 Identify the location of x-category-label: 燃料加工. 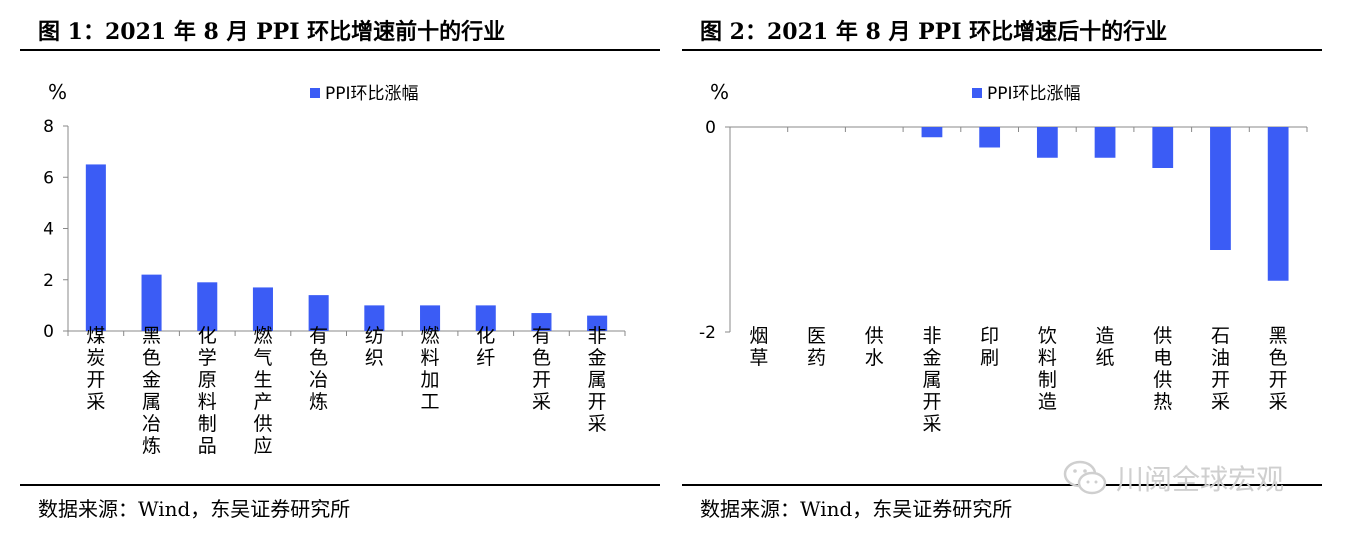
(430, 369).